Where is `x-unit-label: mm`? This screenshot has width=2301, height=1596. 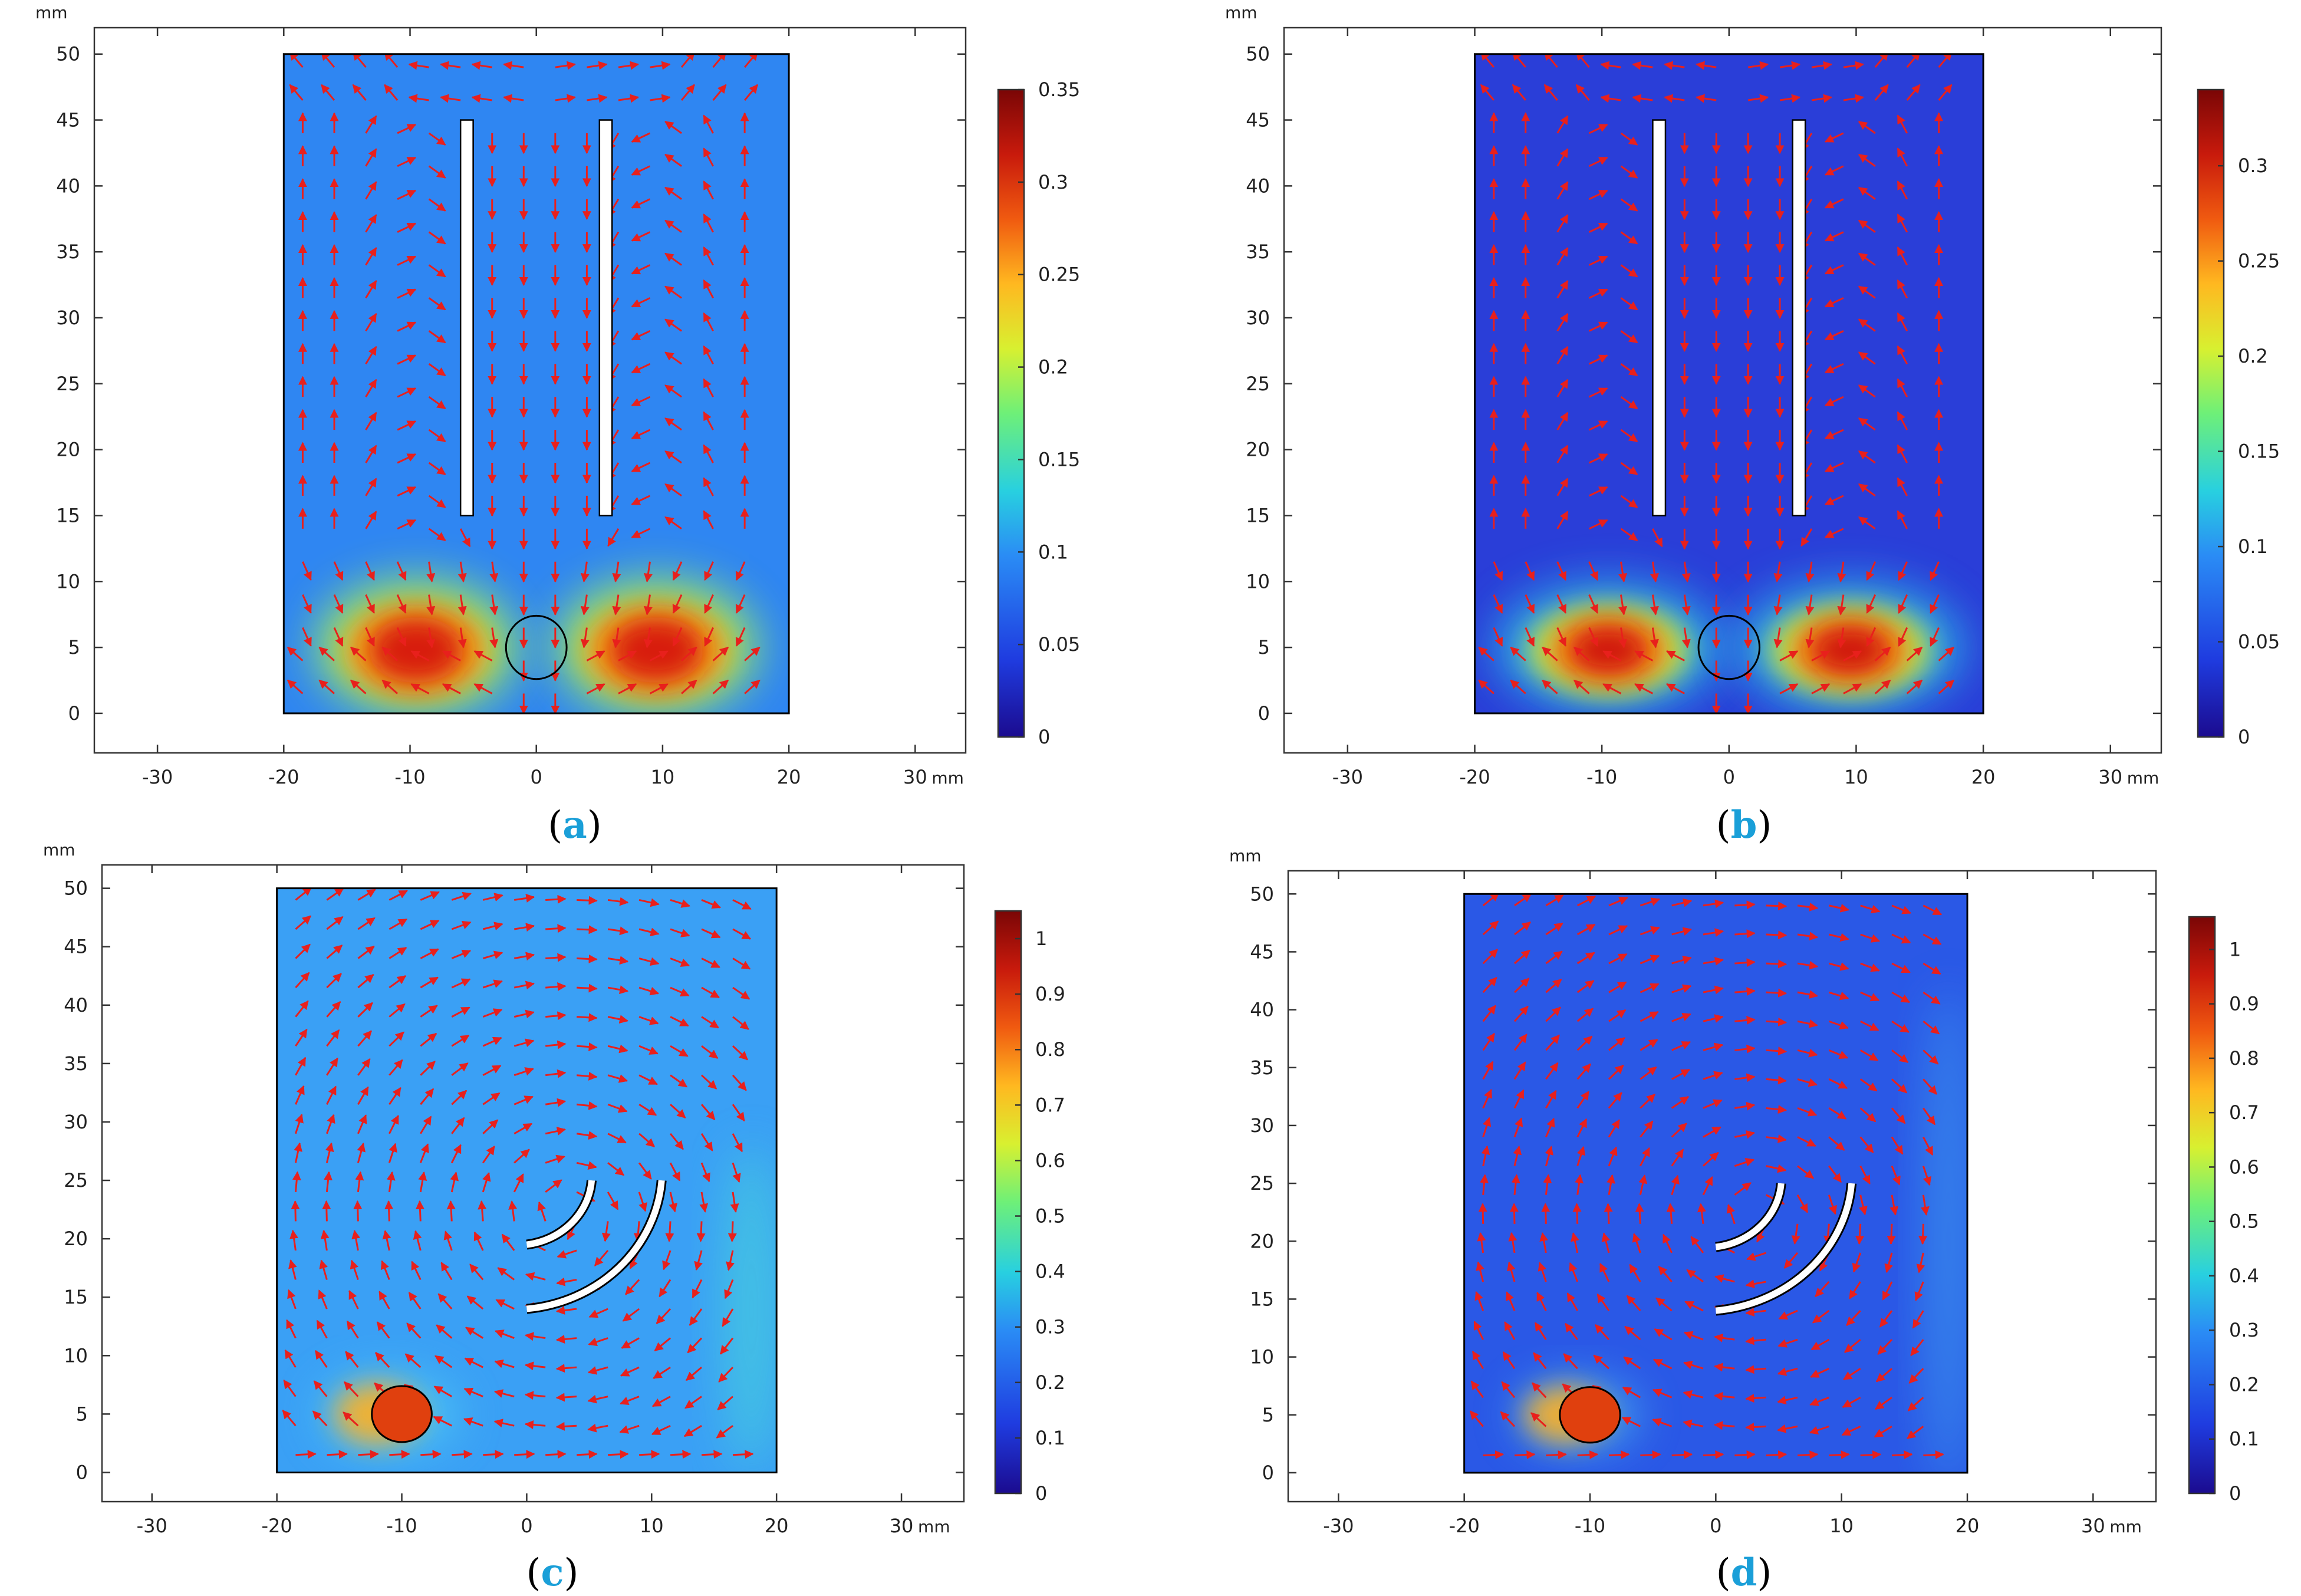
x-unit-label: mm is located at coordinates (2125, 1526).